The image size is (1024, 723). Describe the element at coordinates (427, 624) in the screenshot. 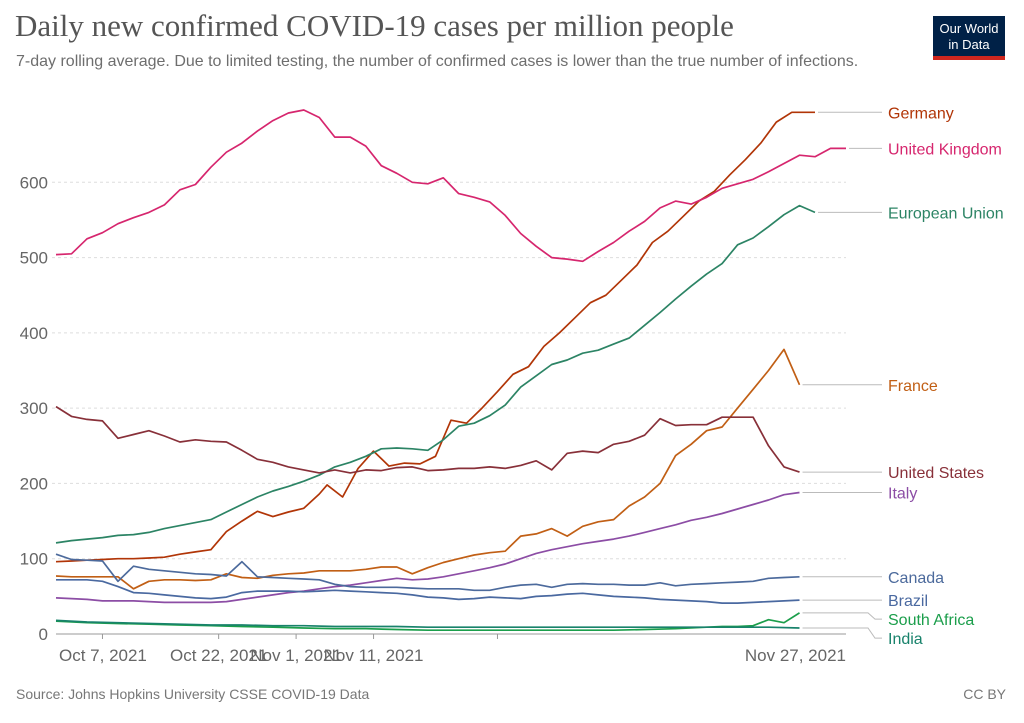

I see `series-line-india` at that location.